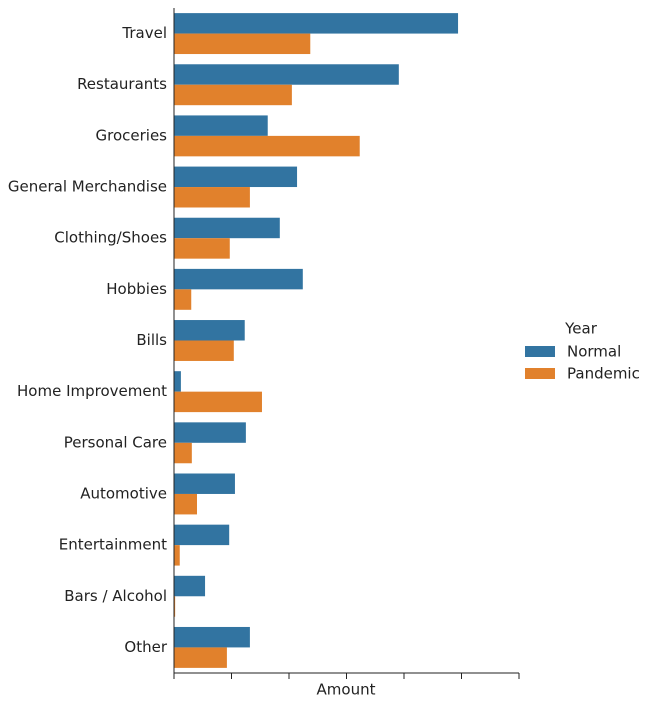 The height and width of the screenshot is (706, 653). What do you see at coordinates (123, 493) in the screenshot?
I see `y-tick-label: Automotive` at bounding box center [123, 493].